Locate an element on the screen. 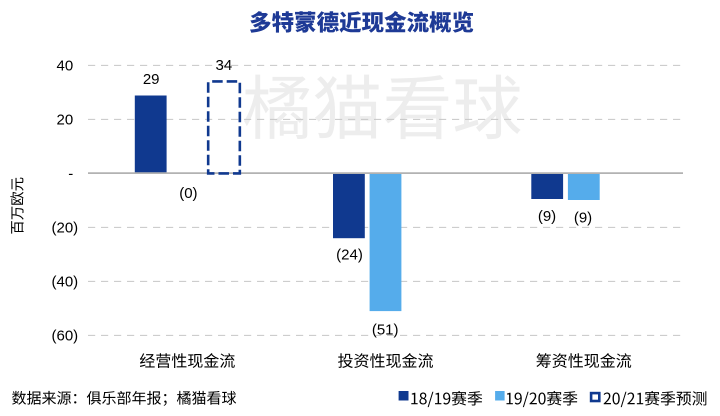 Image resolution: width=720 pixels, height=416 pixels. svg-text: (51) is located at coordinates (385, 329).